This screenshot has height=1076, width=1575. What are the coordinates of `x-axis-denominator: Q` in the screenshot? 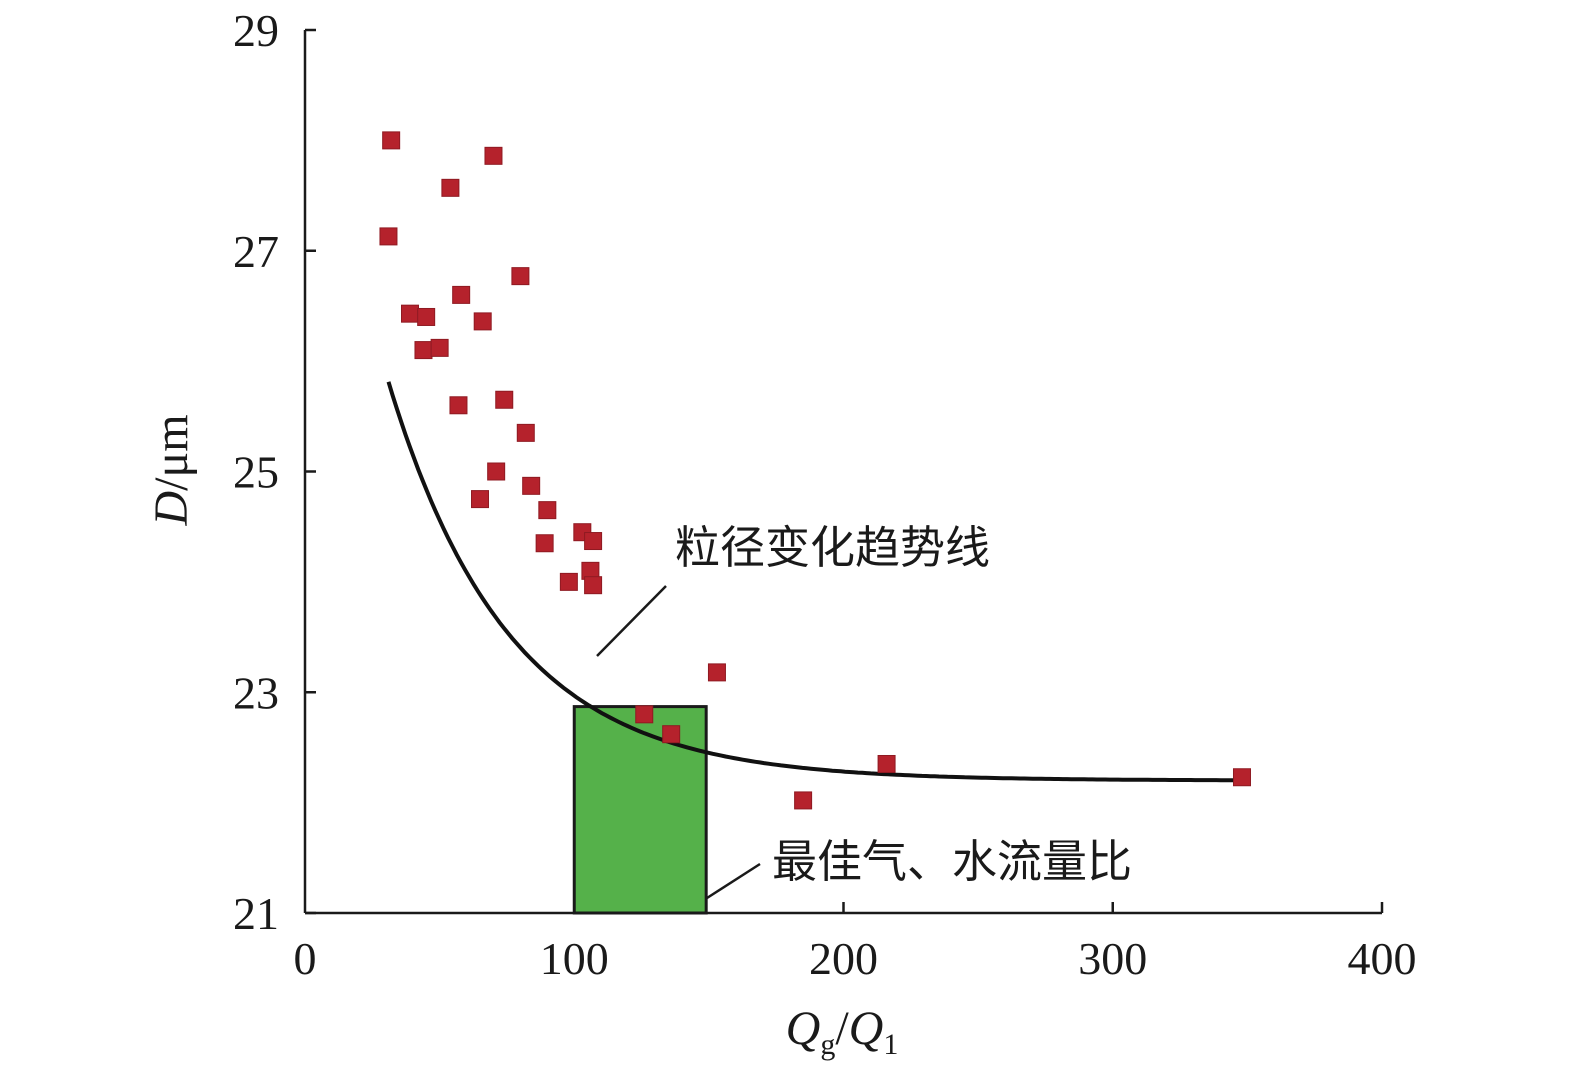 It's located at (866, 1028).